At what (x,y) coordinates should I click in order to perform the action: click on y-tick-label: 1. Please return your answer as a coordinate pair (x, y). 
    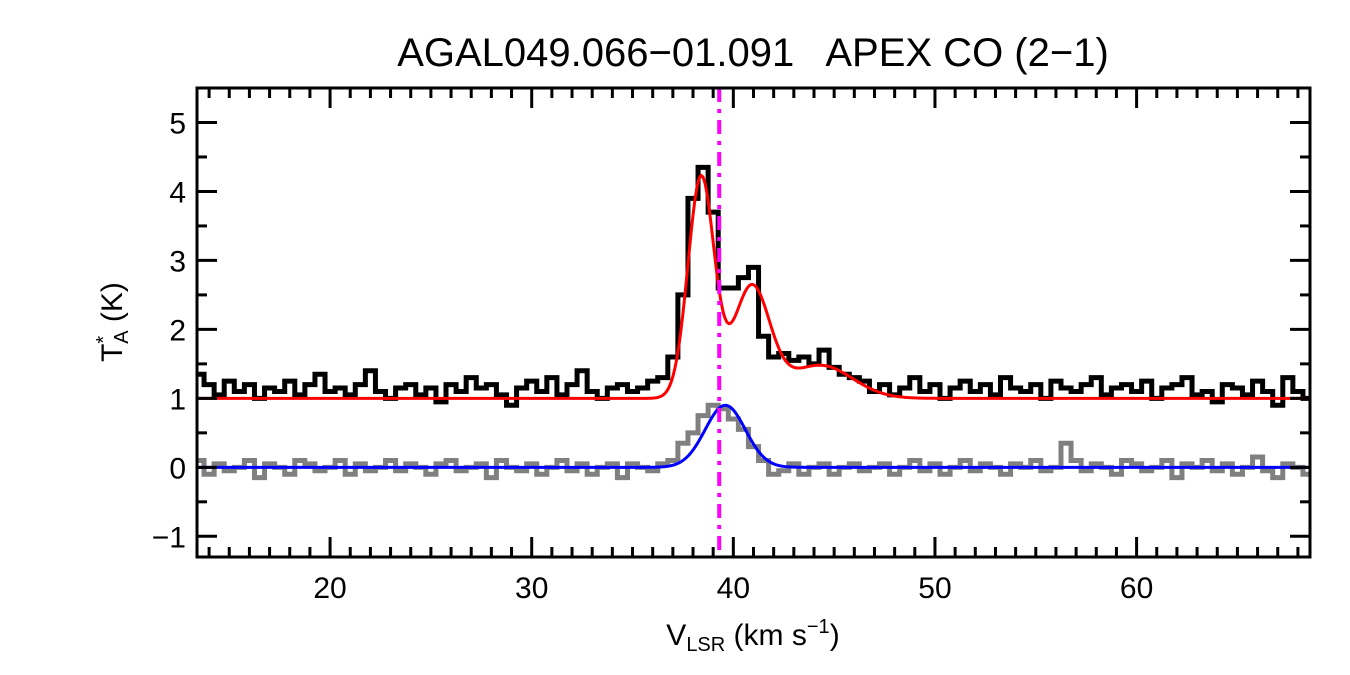
    Looking at the image, I should click on (177, 399).